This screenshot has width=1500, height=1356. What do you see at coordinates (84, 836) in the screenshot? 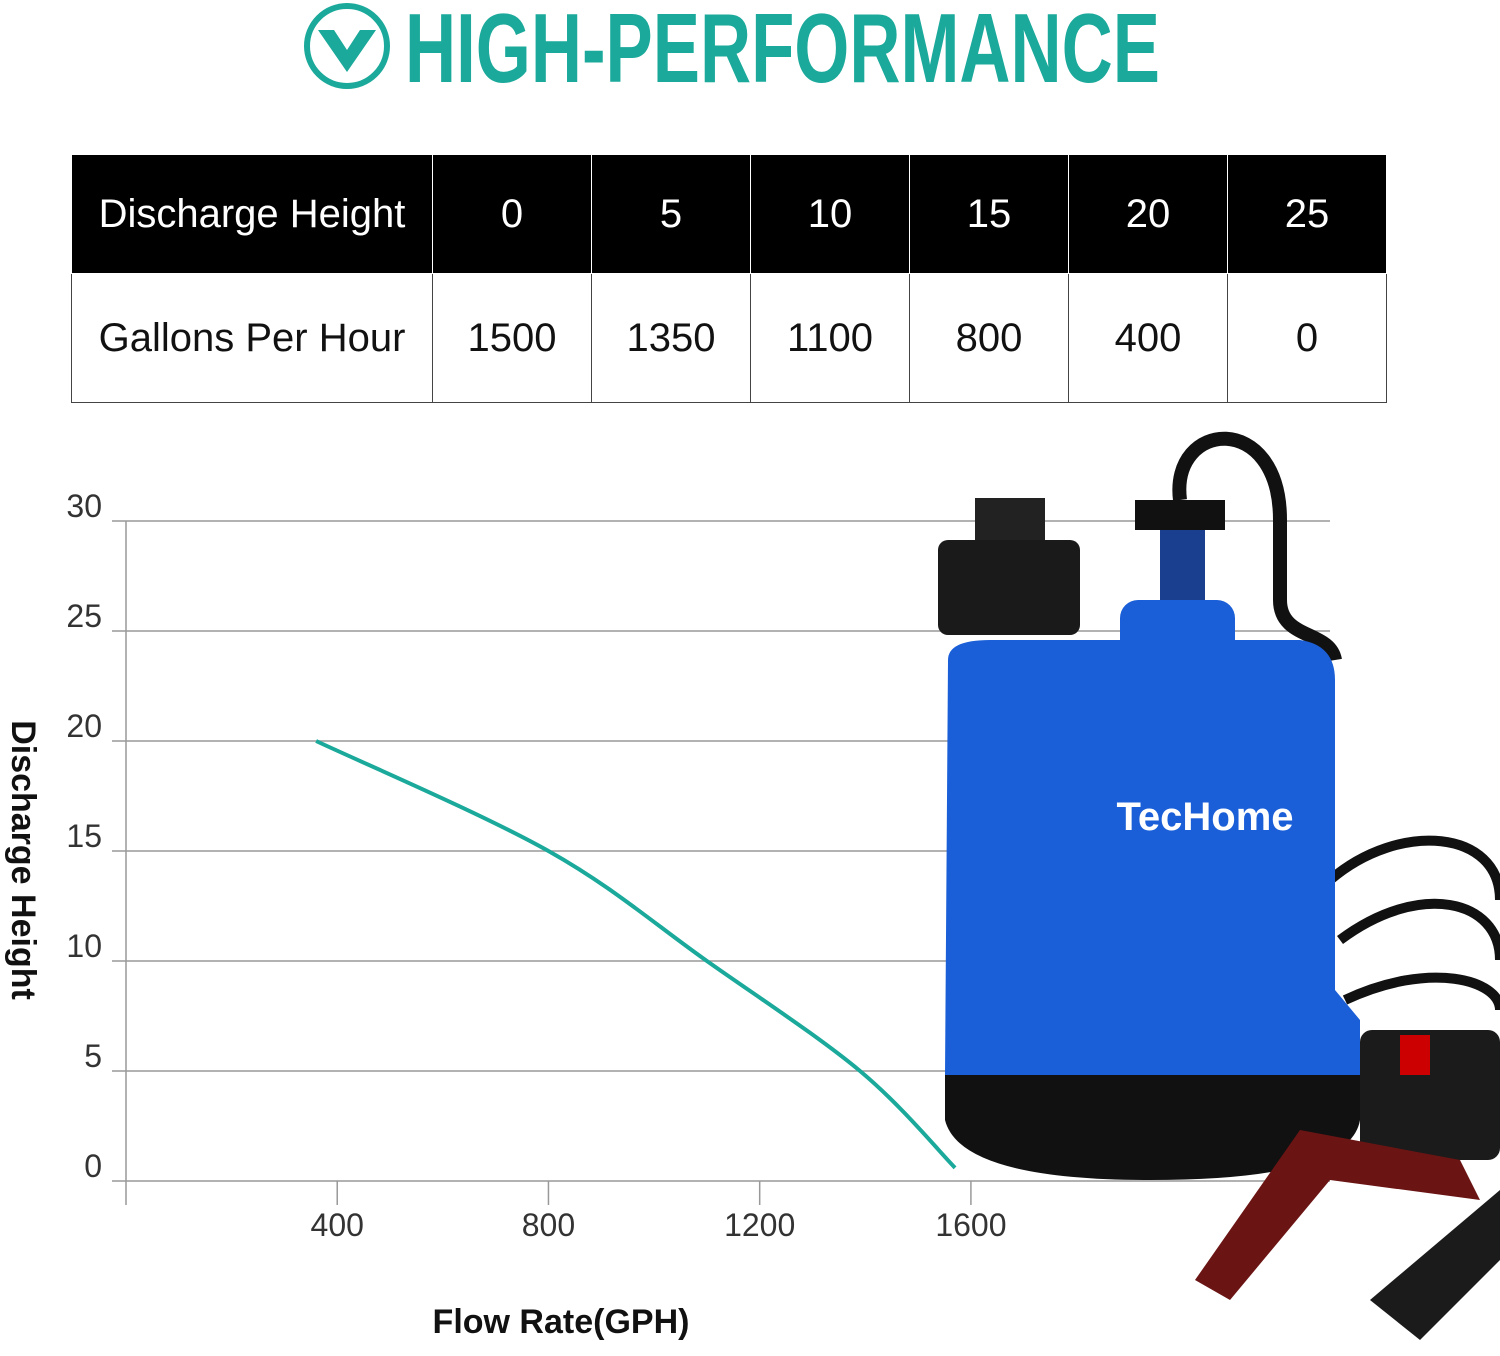
I see `y-tick-label: 15` at bounding box center [84, 836].